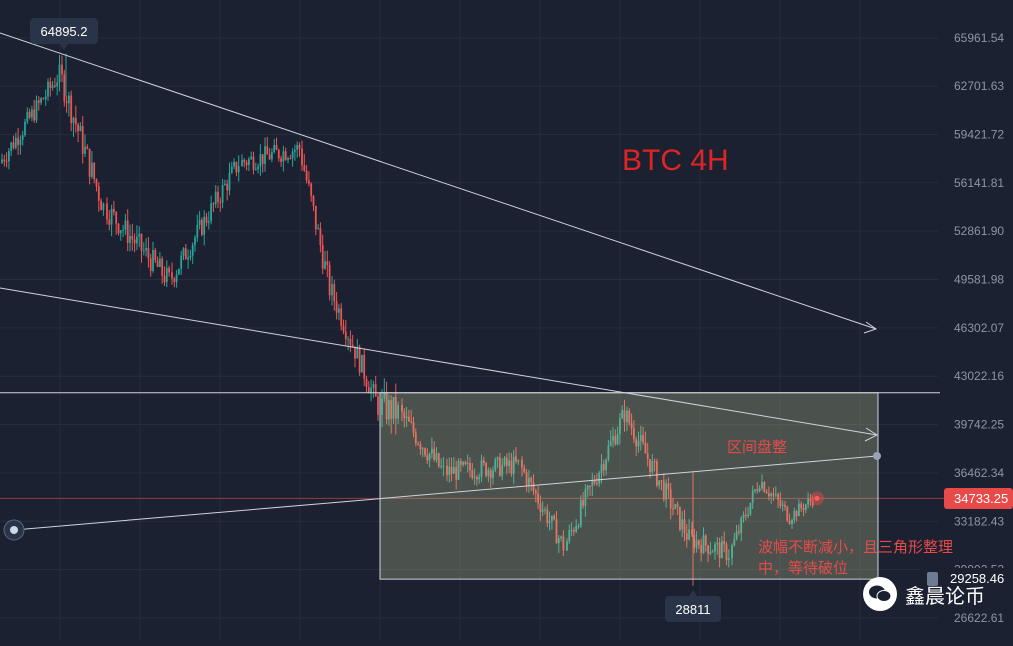 The image size is (1013, 646). What do you see at coordinates (880, 594) in the screenshot?
I see `wechat-icon` at bounding box center [880, 594].